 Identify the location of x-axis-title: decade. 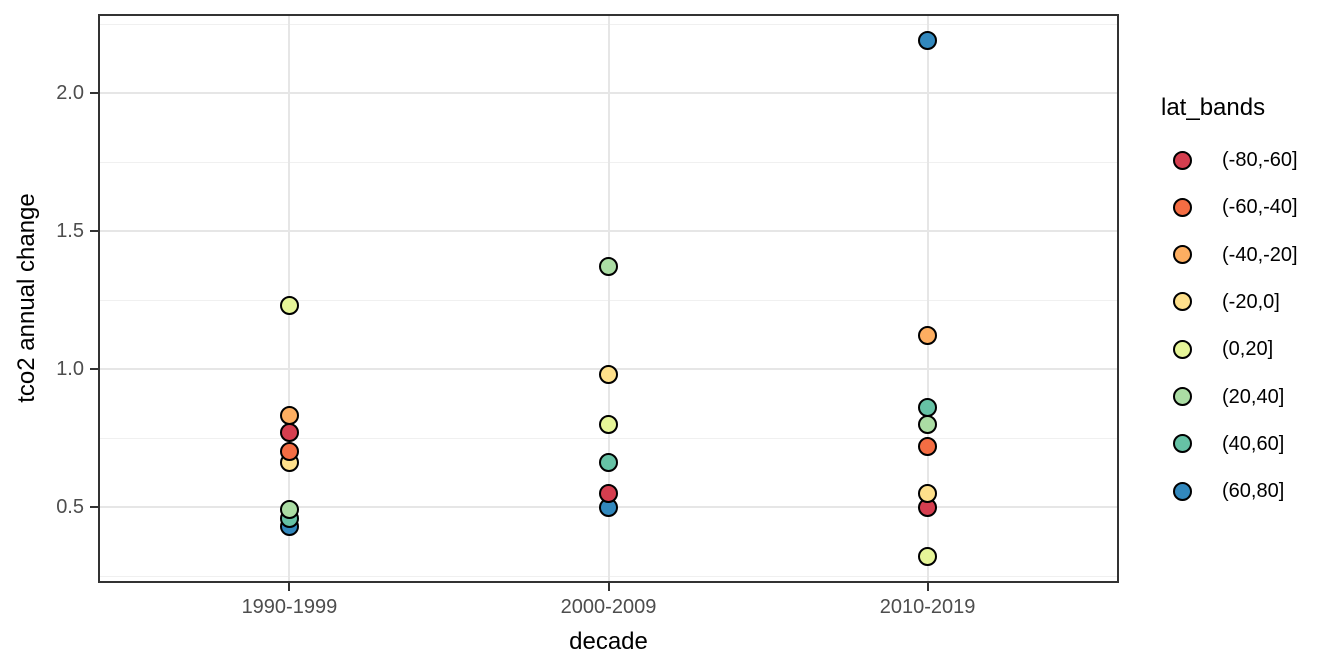
(608, 641).